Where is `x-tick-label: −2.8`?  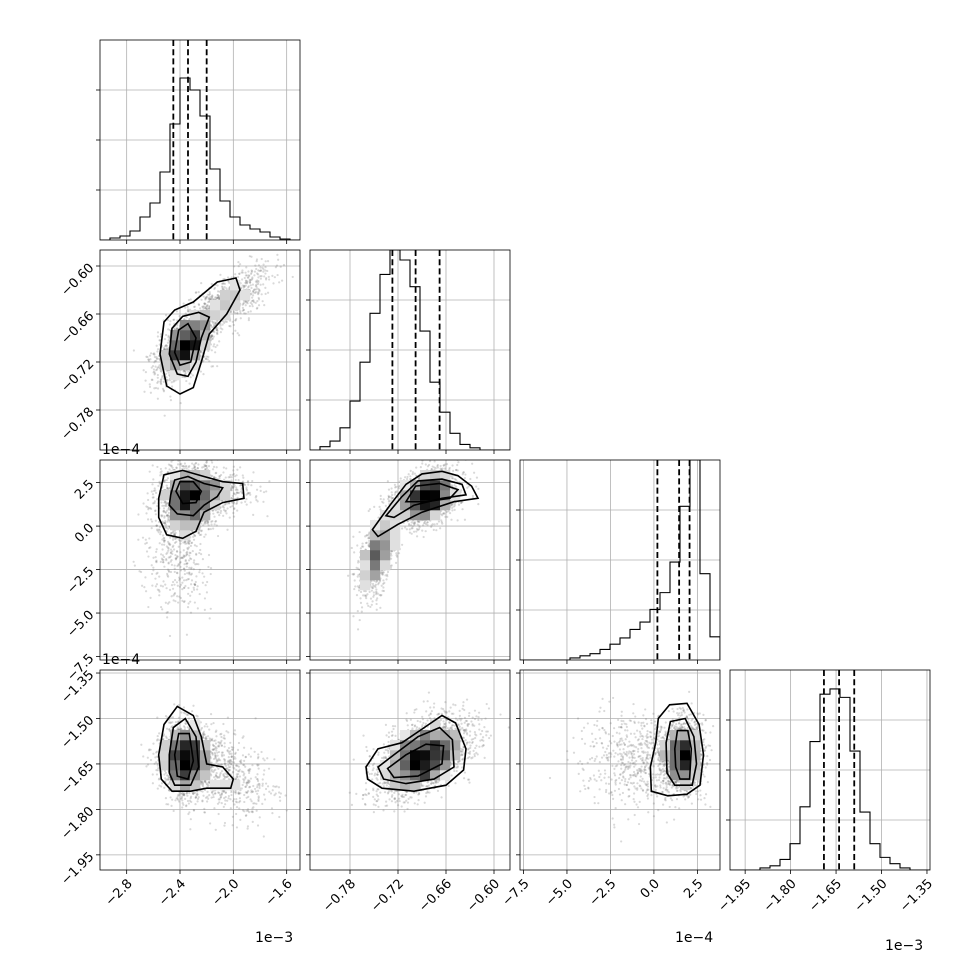
x-tick-label: −2.8 is located at coordinates (119, 892).